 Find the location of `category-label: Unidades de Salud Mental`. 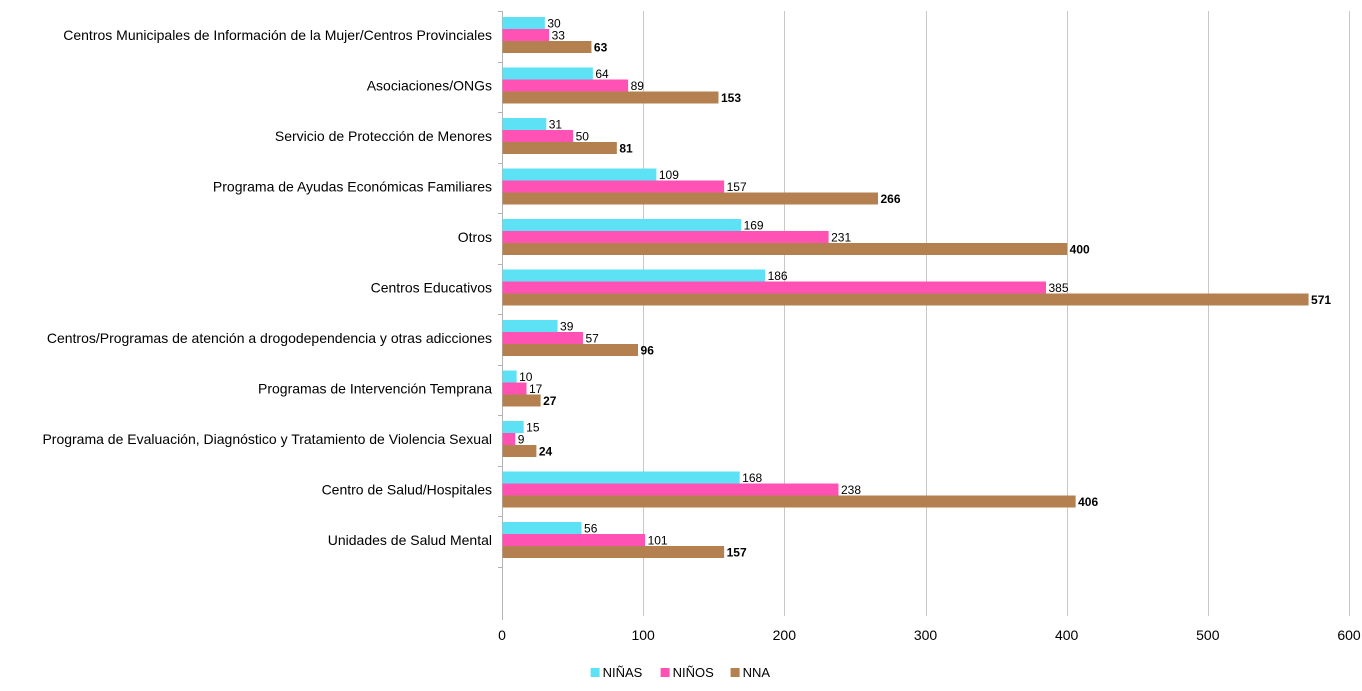

category-label: Unidades de Salud Mental is located at coordinates (410, 540).